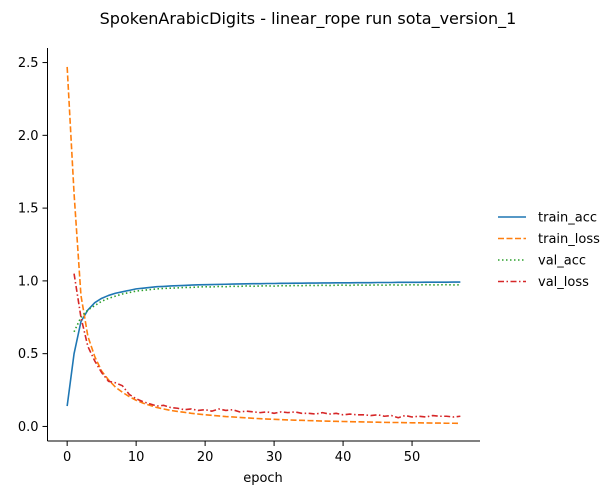 The height and width of the screenshot is (500, 616). Describe the element at coordinates (549, 250) in the screenshot. I see `legend: train_acc train_loss val_acc val_loss` at that location.